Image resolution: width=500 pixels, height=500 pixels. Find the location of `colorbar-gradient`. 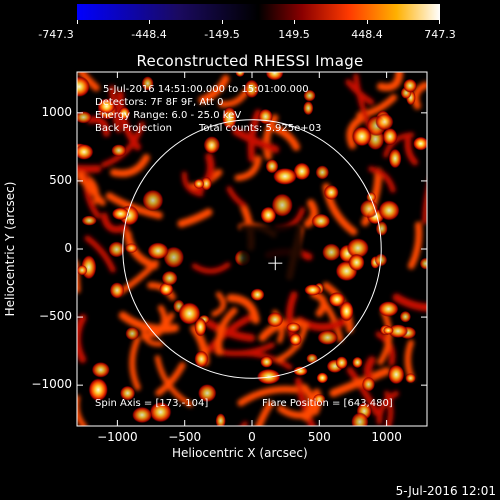

colorbar-gradient is located at coordinates (258, 12).